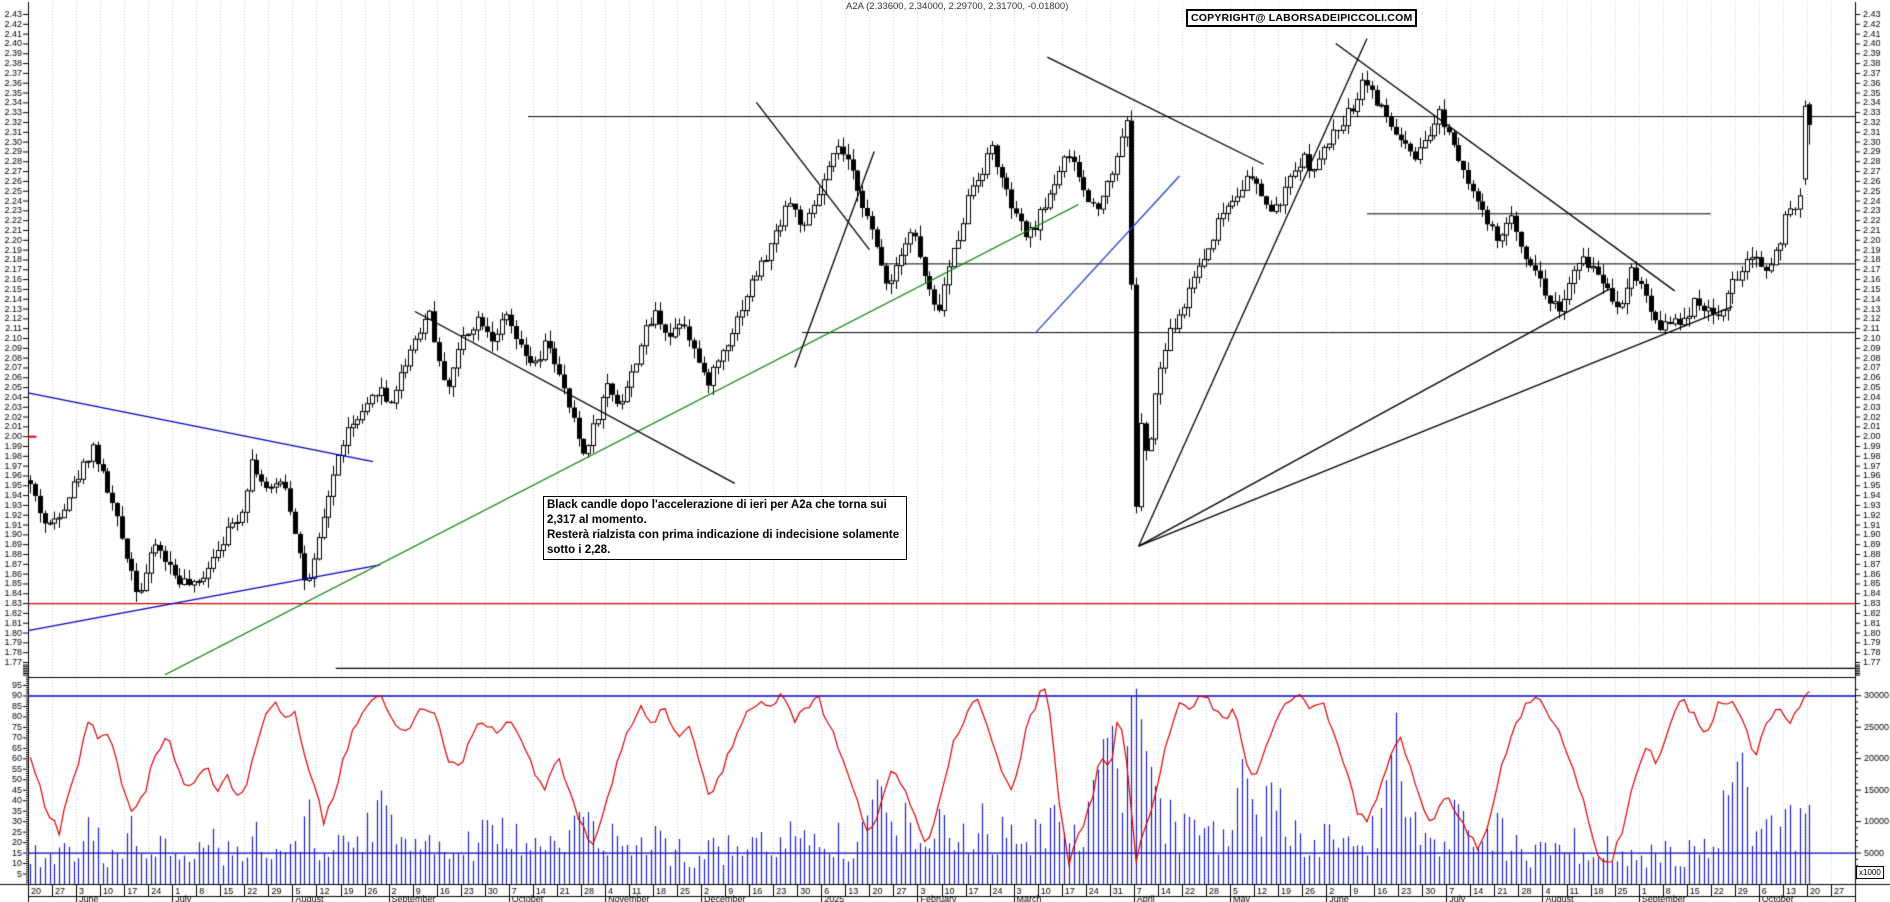  I want to click on volume-unit-badge: x1000, so click(1870, 872).